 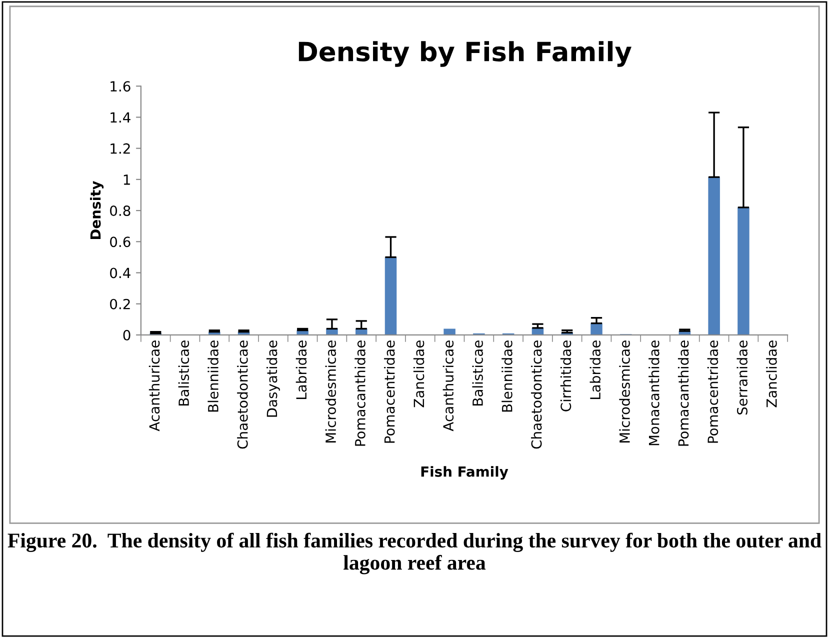 I want to click on y-tick-label: 0.4, so click(x=120, y=273).